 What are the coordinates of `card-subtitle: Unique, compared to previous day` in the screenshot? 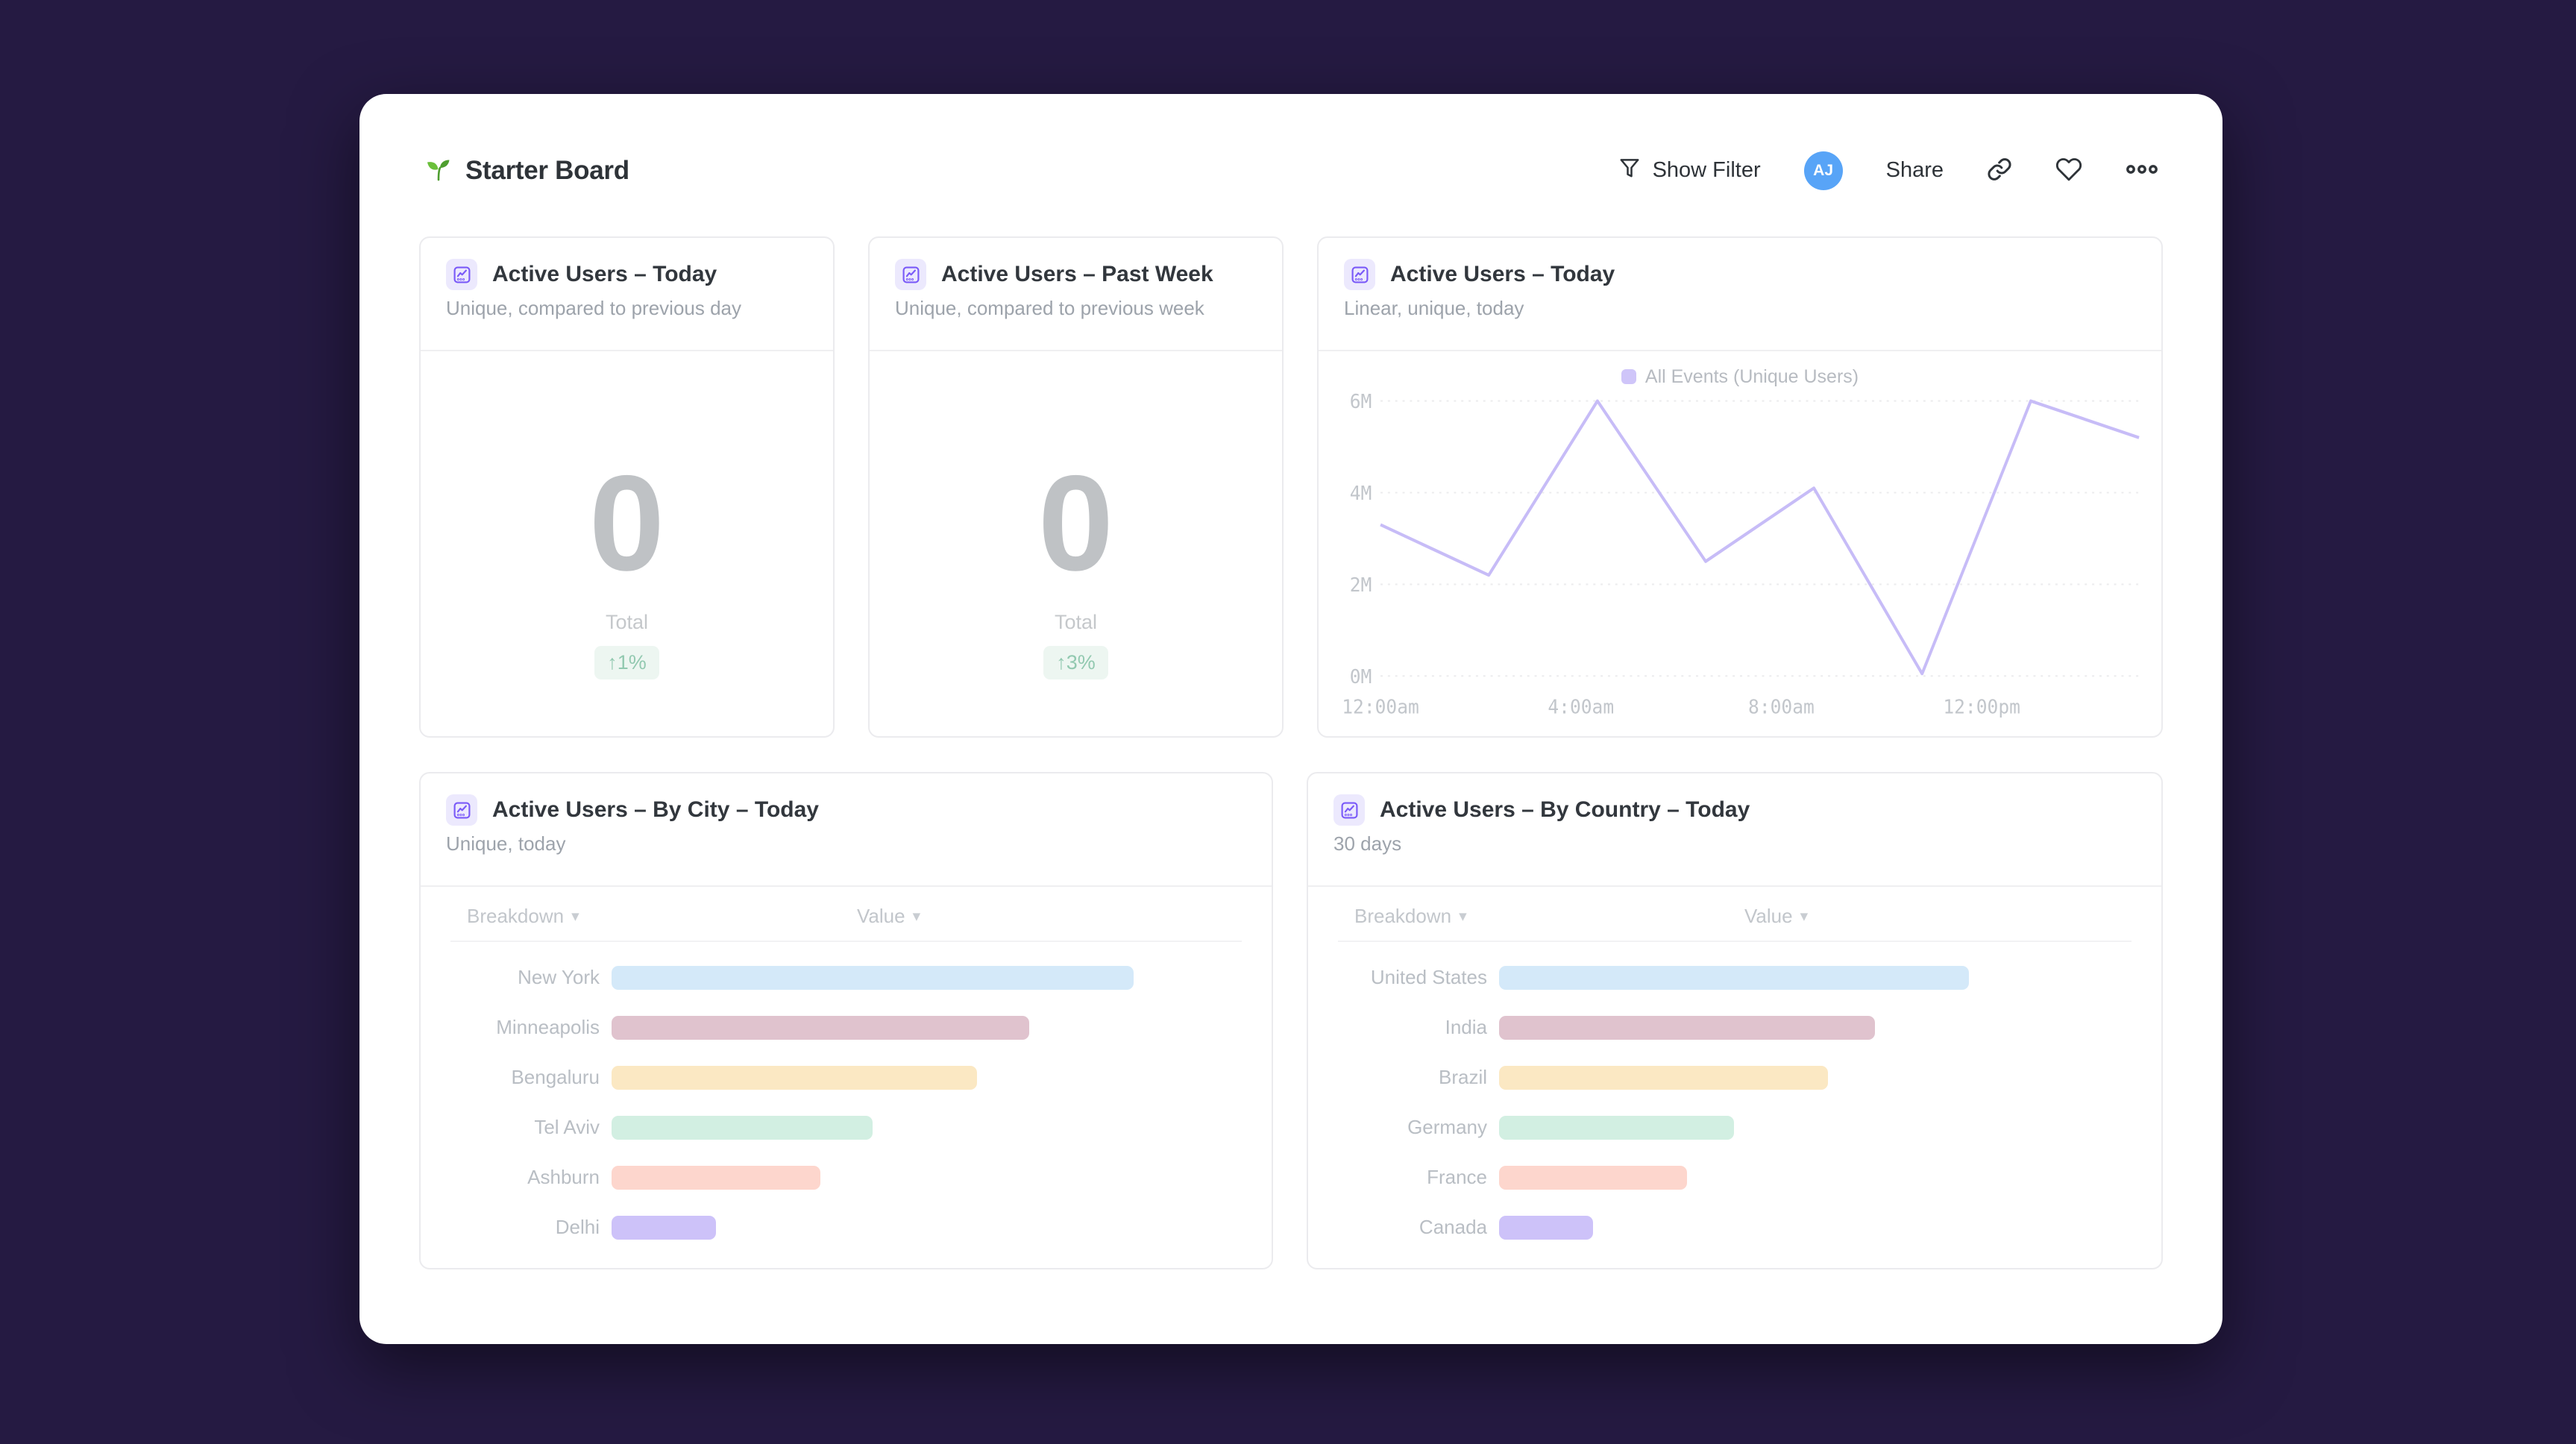 It's located at (594, 308).